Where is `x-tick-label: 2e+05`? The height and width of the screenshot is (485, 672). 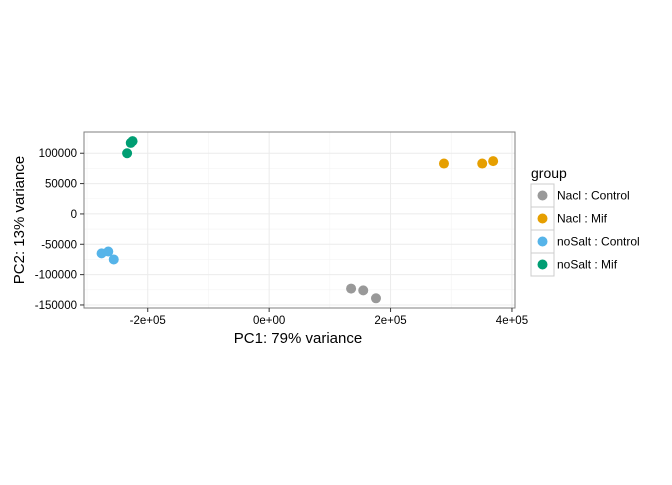 x-tick-label: 2e+05 is located at coordinates (390, 321).